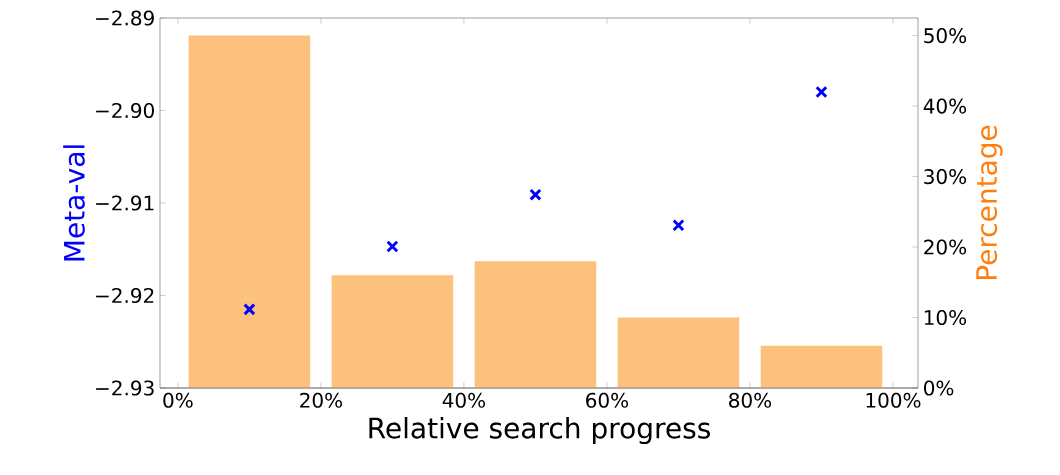  What do you see at coordinates (464, 400) in the screenshot?
I see `x-tick-label: 40%` at bounding box center [464, 400].